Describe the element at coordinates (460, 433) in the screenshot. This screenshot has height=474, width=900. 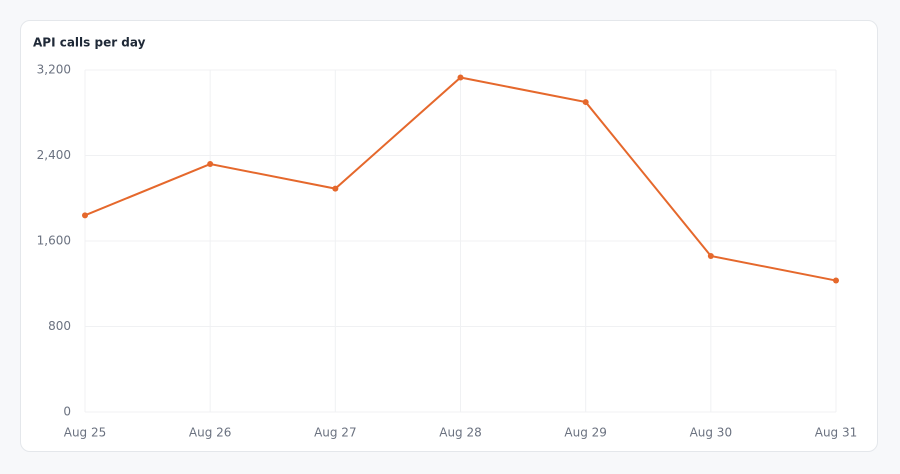
I see `x-tick-label: Aug 28` at that location.